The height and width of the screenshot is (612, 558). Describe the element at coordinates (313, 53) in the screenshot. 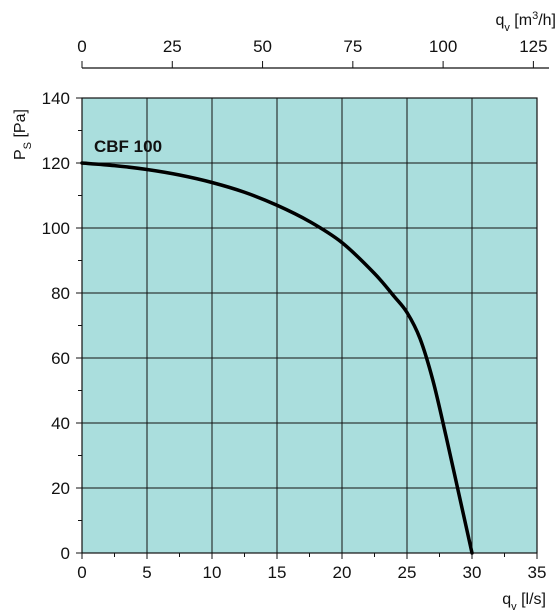

I see `top-axis: 0 25 50 75 100 125` at that location.